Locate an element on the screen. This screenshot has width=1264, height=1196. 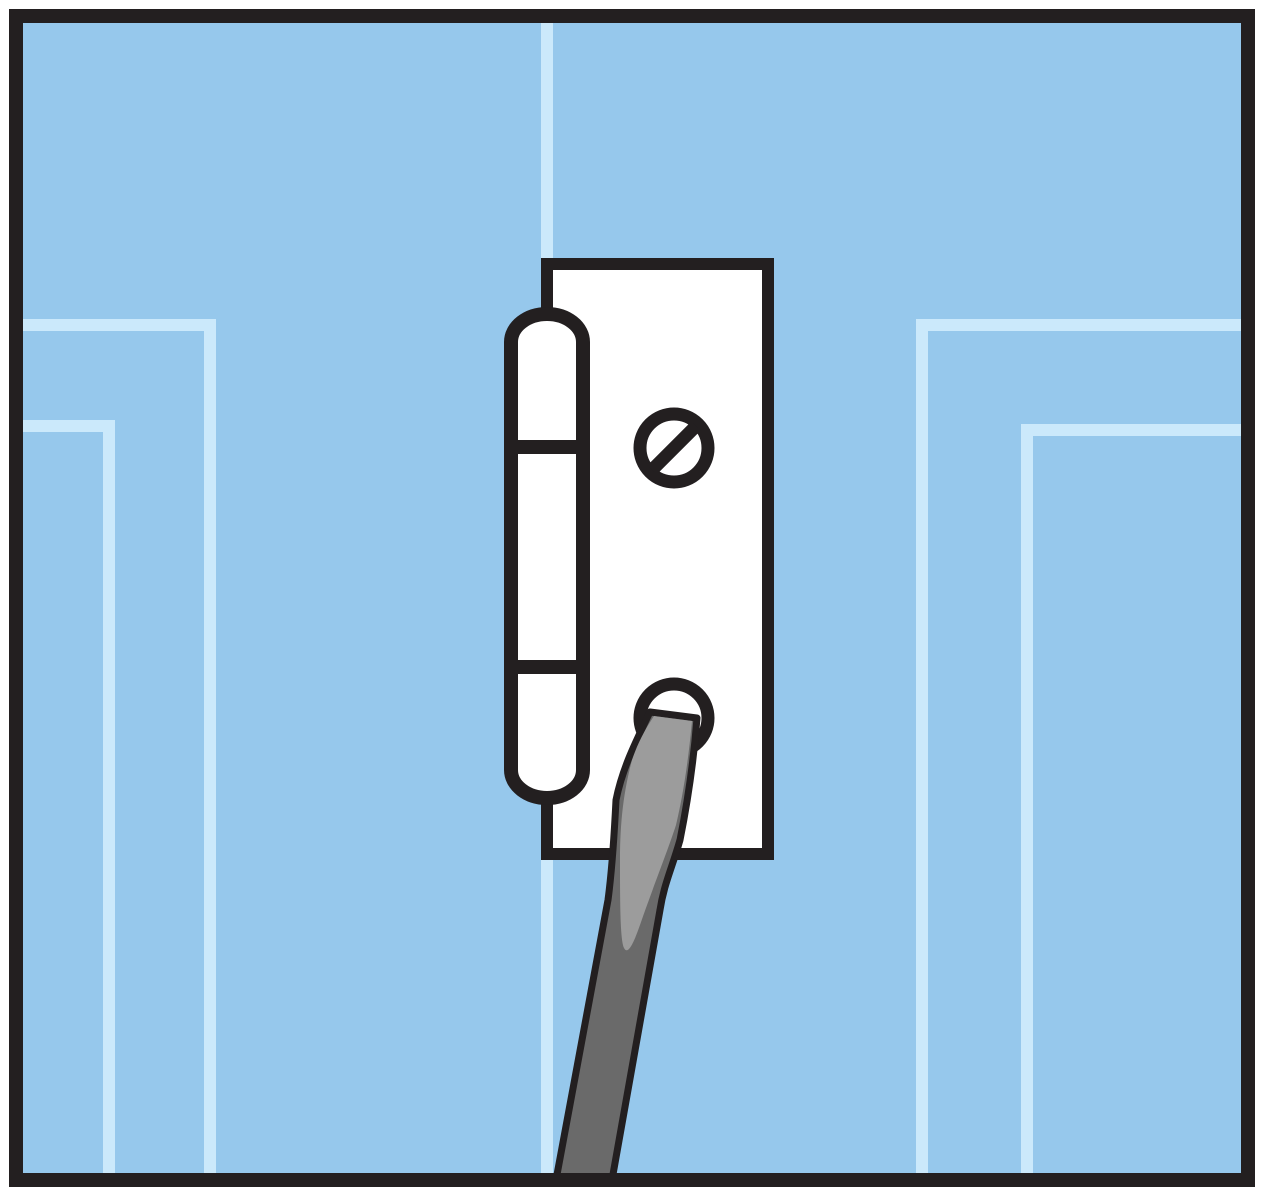
hinge-knuckle is located at coordinates (547, 556).